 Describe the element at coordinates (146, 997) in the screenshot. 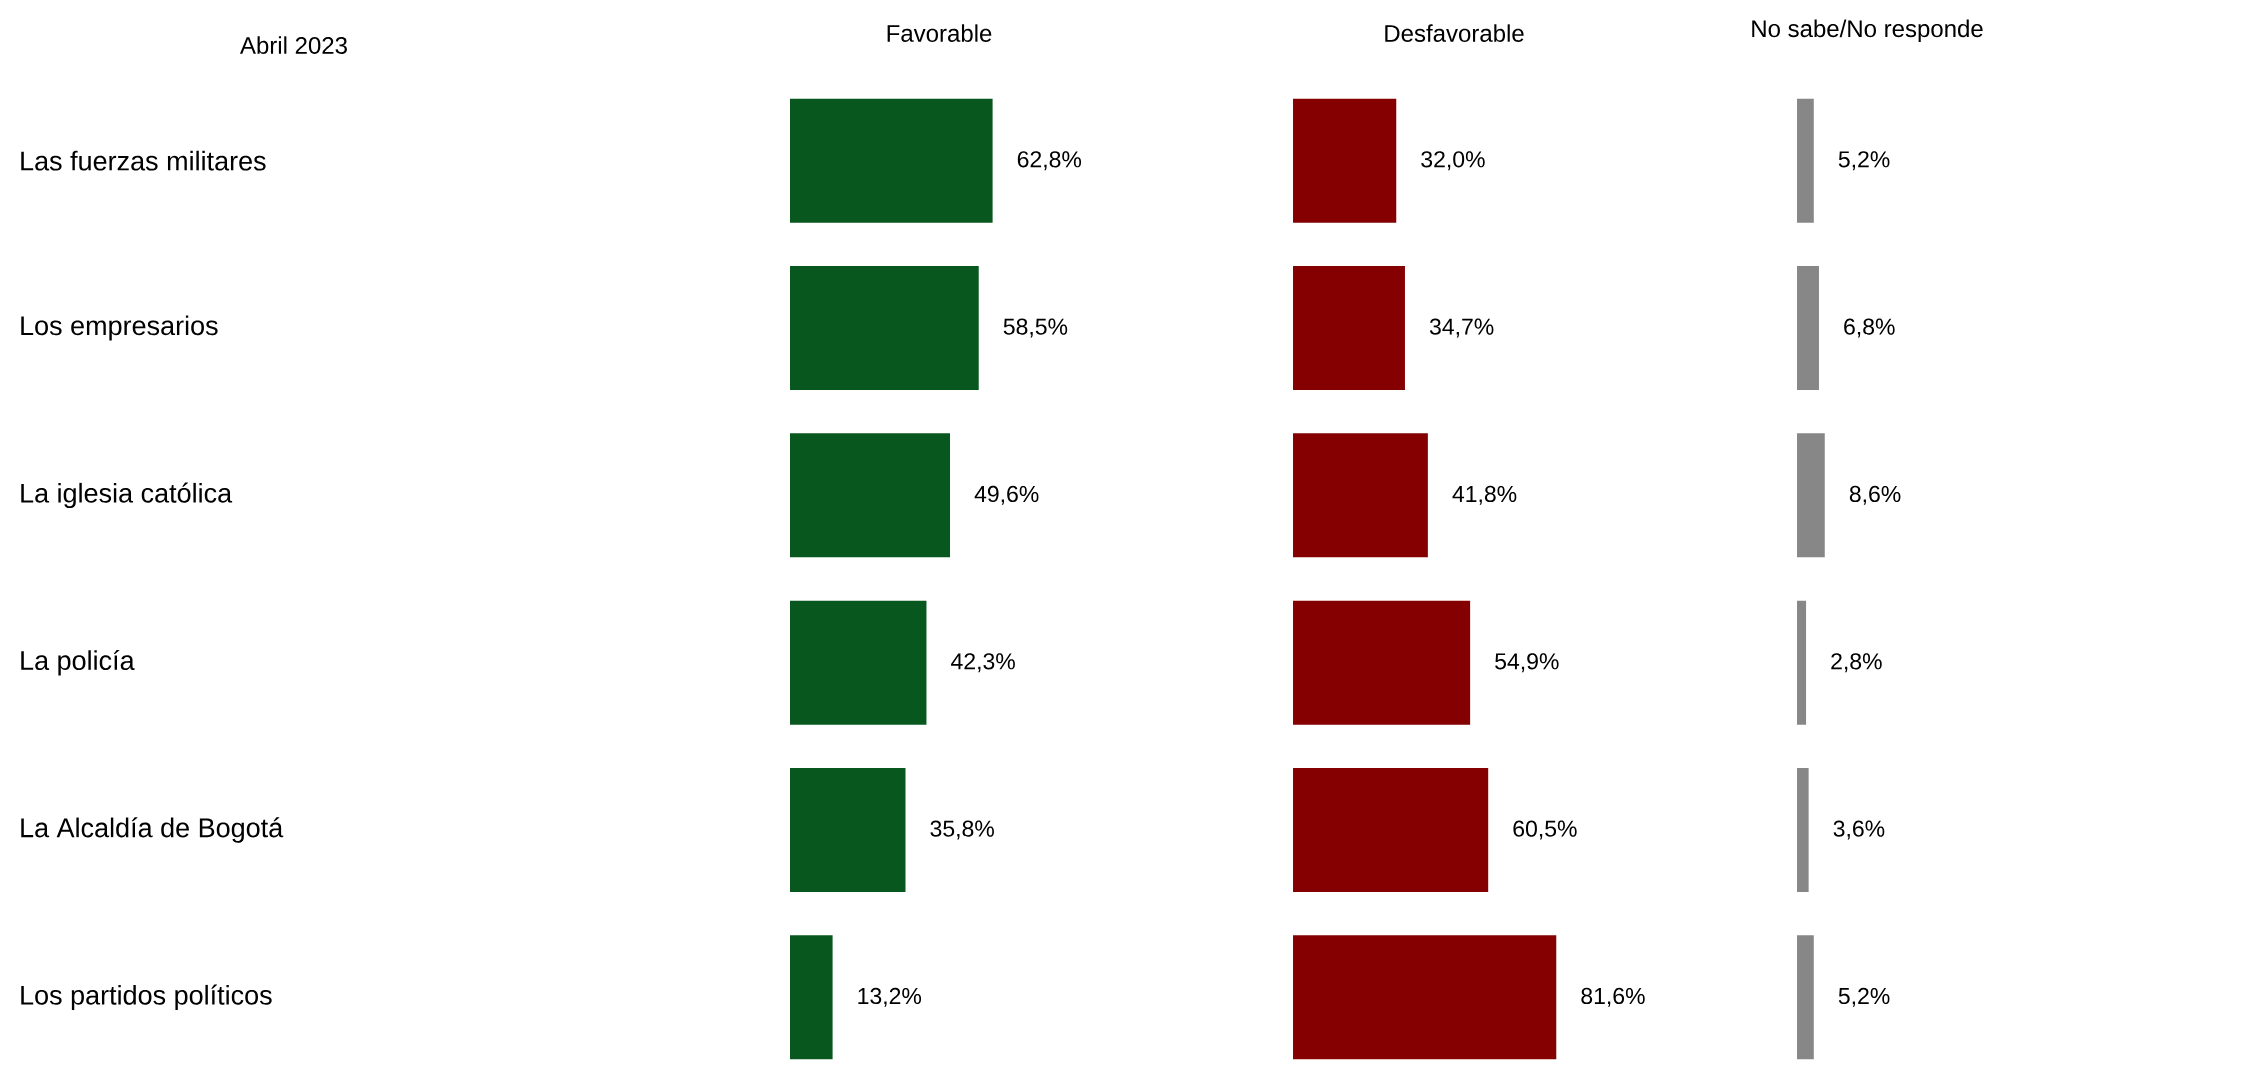

I see `y-tick-label: Los partidos políticos` at that location.